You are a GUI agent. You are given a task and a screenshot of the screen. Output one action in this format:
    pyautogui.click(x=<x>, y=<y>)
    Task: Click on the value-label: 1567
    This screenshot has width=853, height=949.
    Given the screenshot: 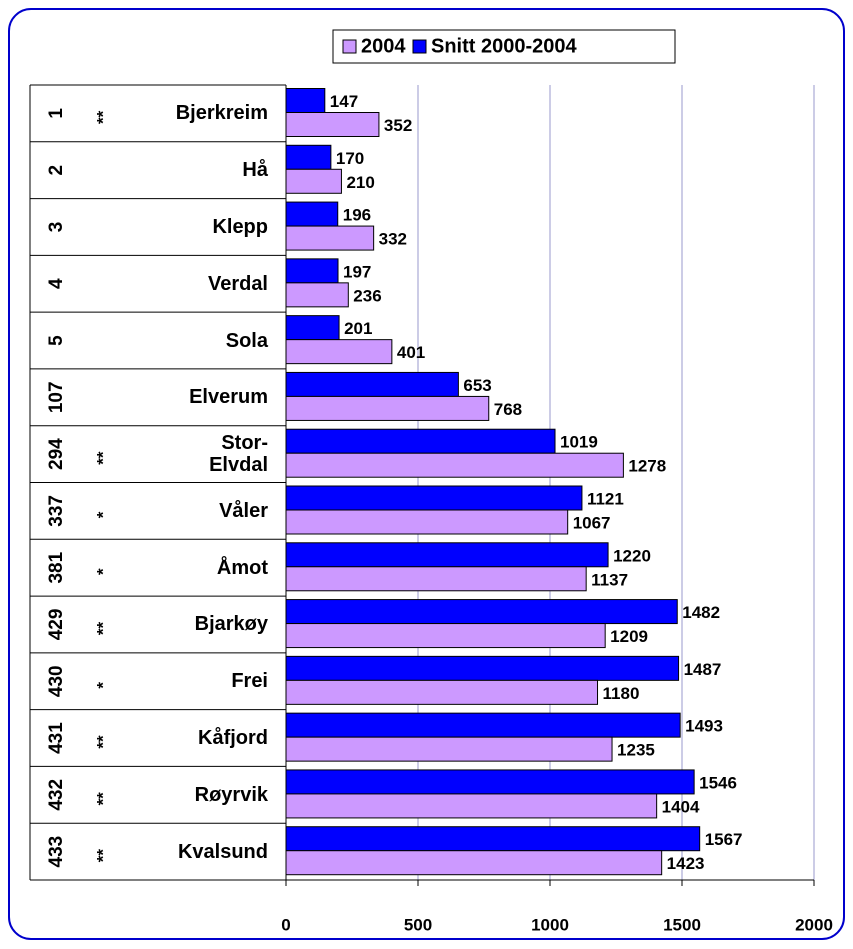 What is the action you would take?
    pyautogui.click(x=724, y=839)
    